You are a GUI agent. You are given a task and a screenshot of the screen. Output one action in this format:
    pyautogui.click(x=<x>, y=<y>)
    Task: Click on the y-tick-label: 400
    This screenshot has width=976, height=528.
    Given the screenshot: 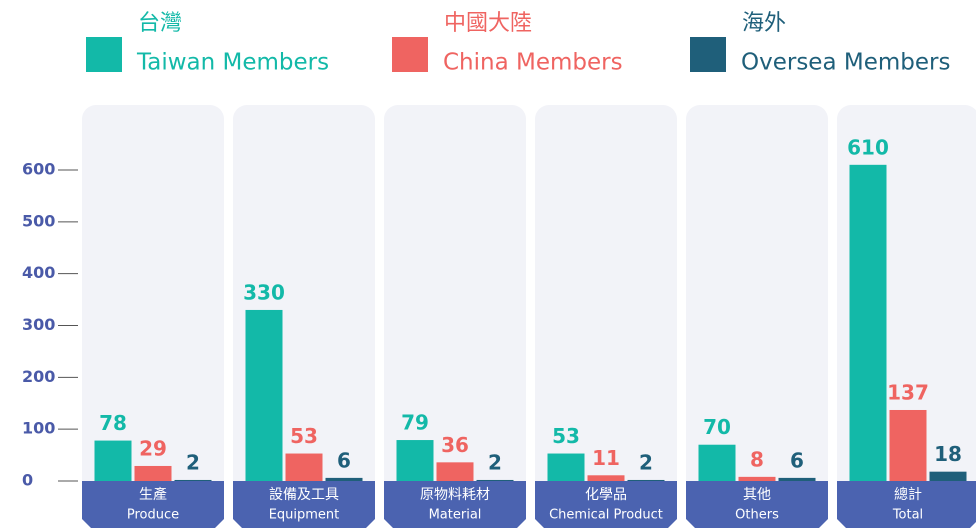 What is the action you would take?
    pyautogui.click(x=38, y=272)
    